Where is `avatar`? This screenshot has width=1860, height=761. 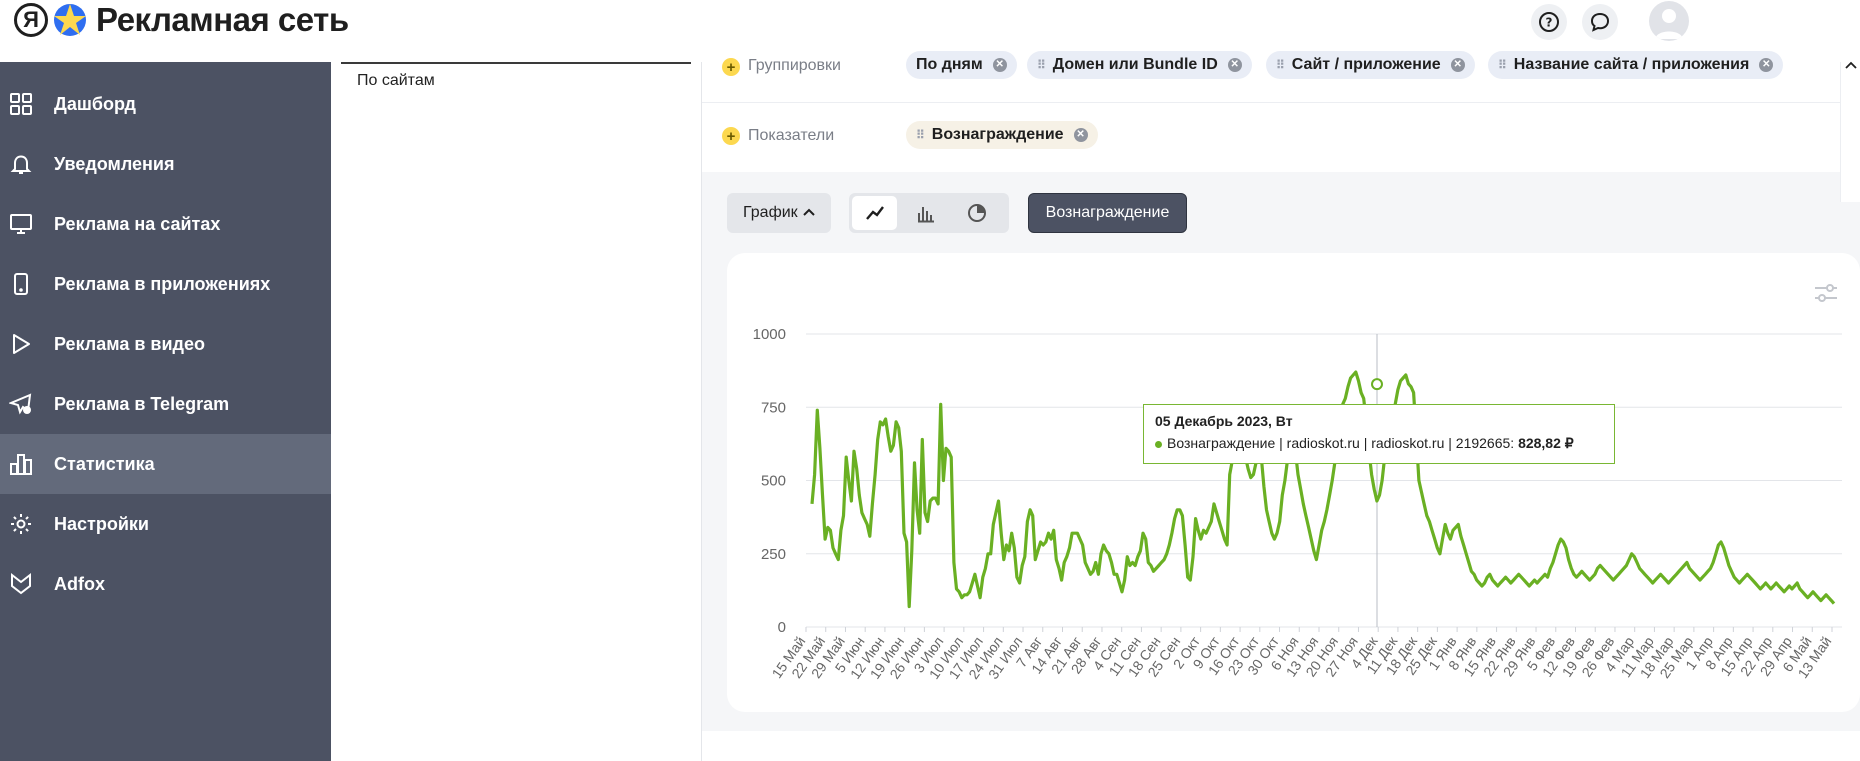 avatar is located at coordinates (1669, 21).